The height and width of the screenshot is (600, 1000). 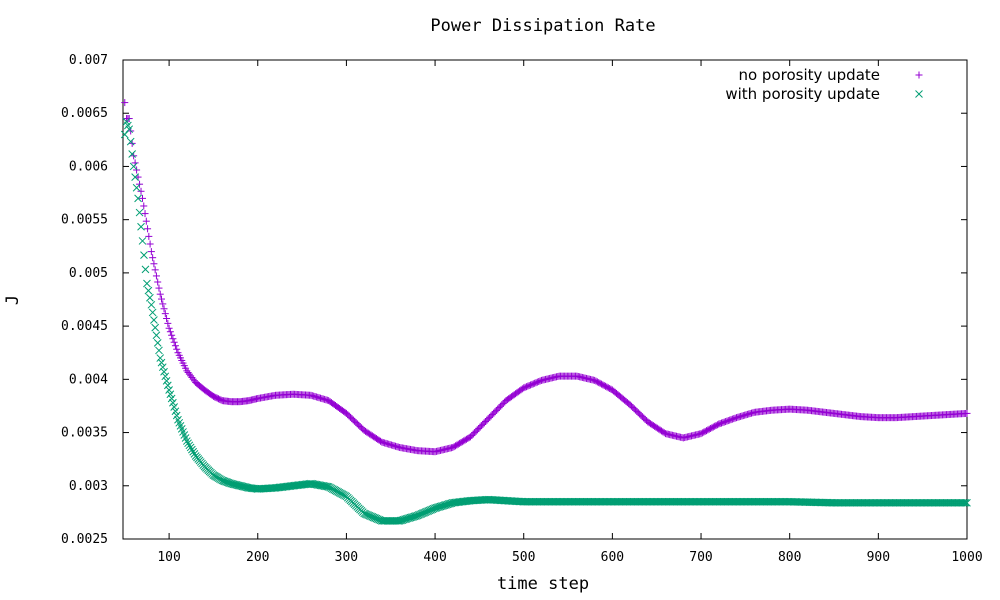 What do you see at coordinates (88, 379) in the screenshot?
I see `y-tick-label: 0.004` at bounding box center [88, 379].